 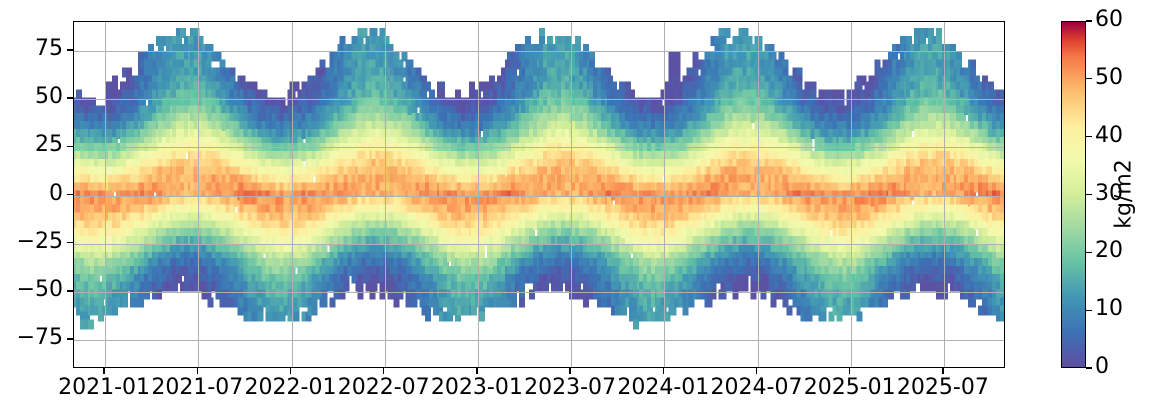 I want to click on x-tick-label-2025-01: 2025-01, so click(x=849, y=387).